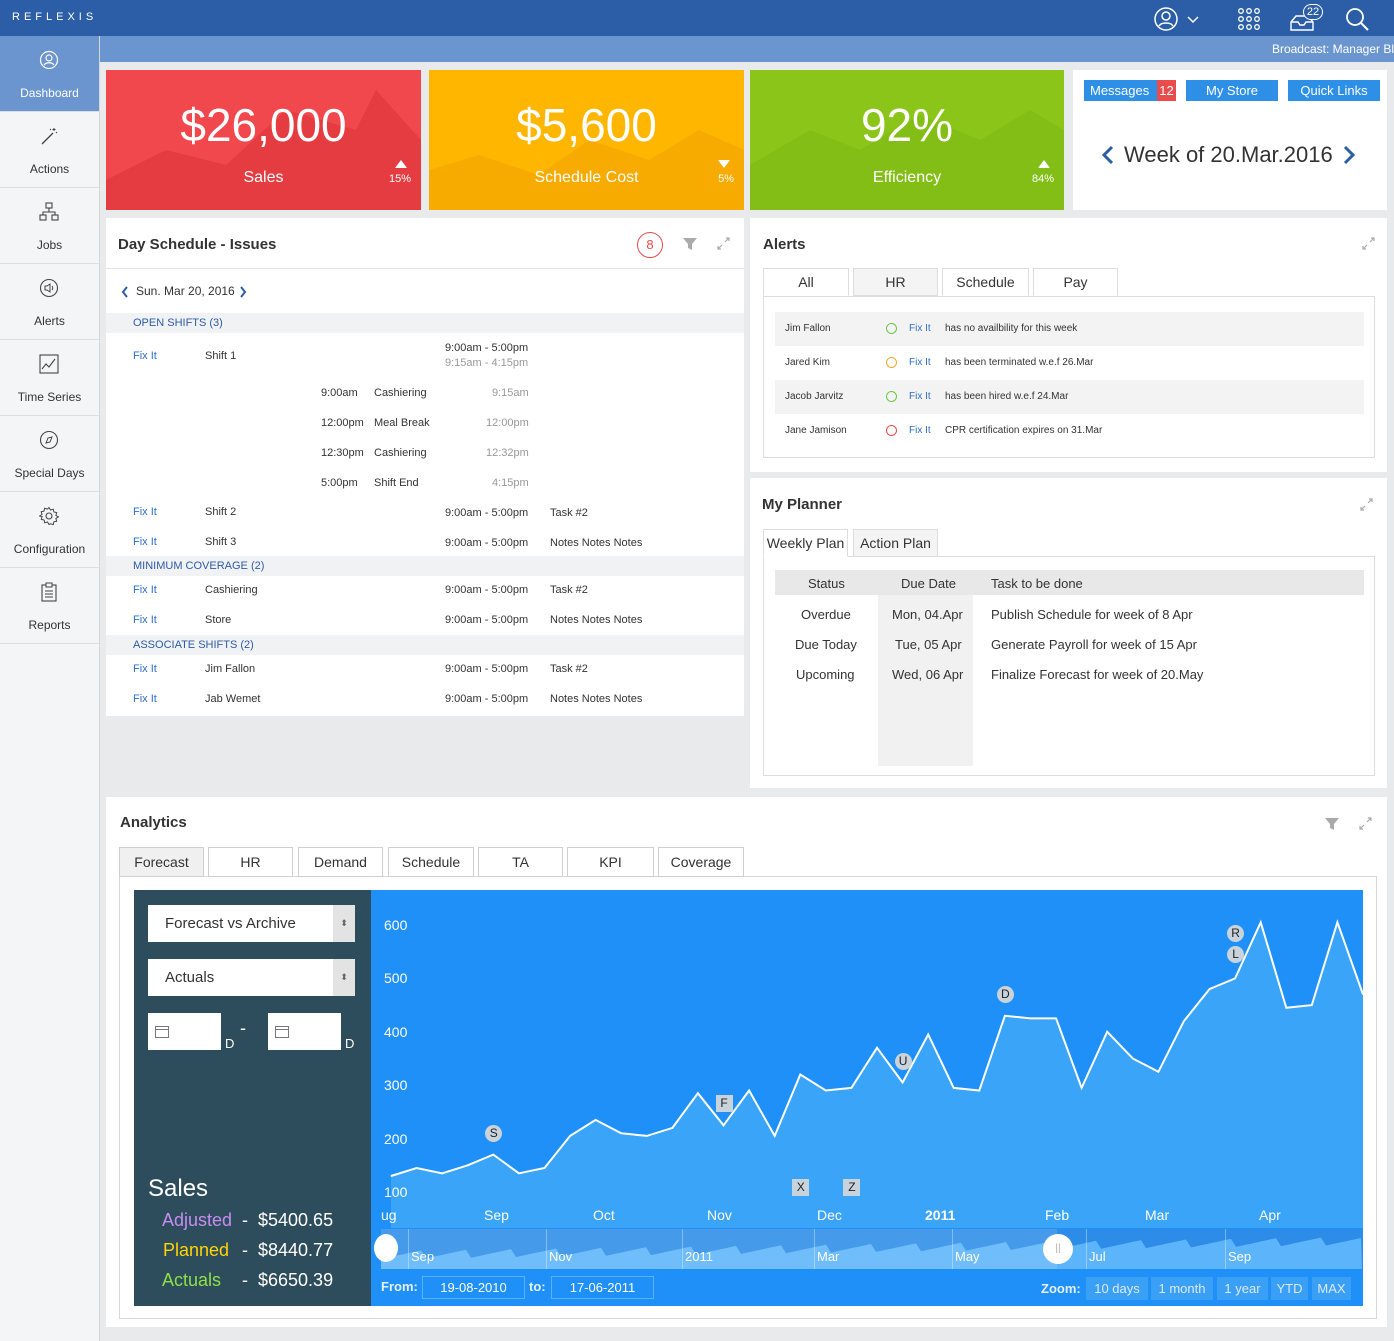 This screenshot has height=1341, width=1394. Describe the element at coordinates (1249, 19) in the screenshot. I see `apps-grid-icon` at that location.